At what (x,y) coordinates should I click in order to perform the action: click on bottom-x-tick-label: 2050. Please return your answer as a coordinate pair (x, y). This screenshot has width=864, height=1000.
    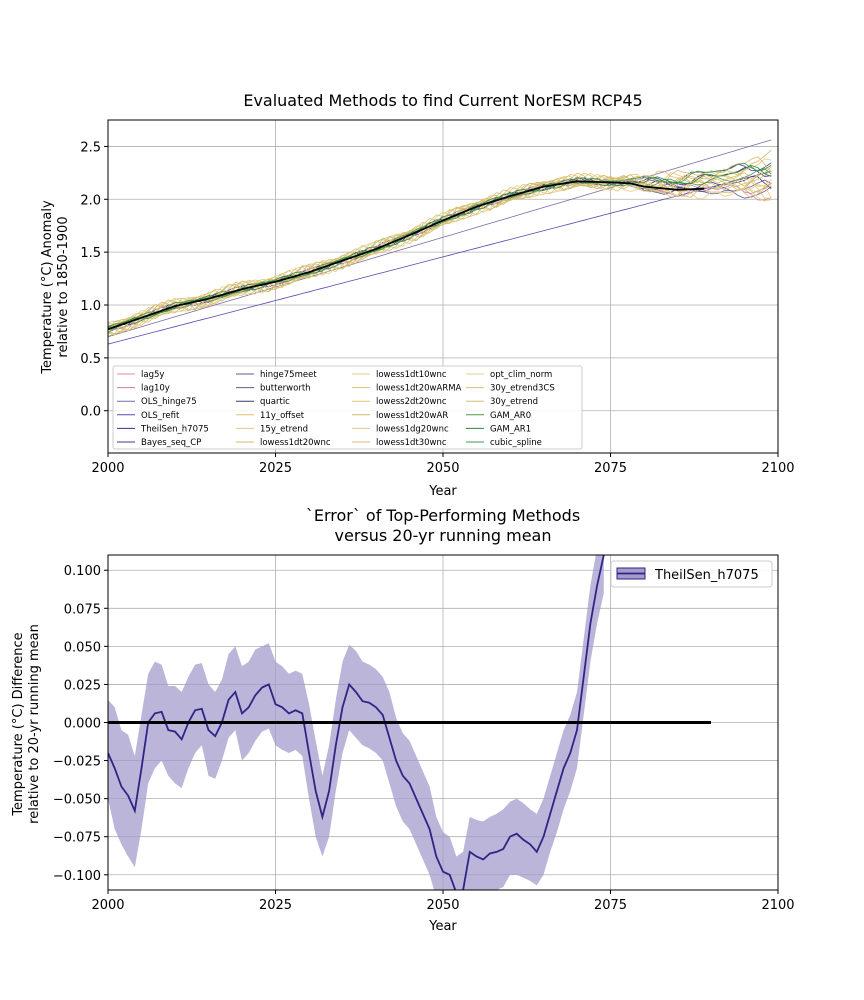
    Looking at the image, I should click on (442, 905).